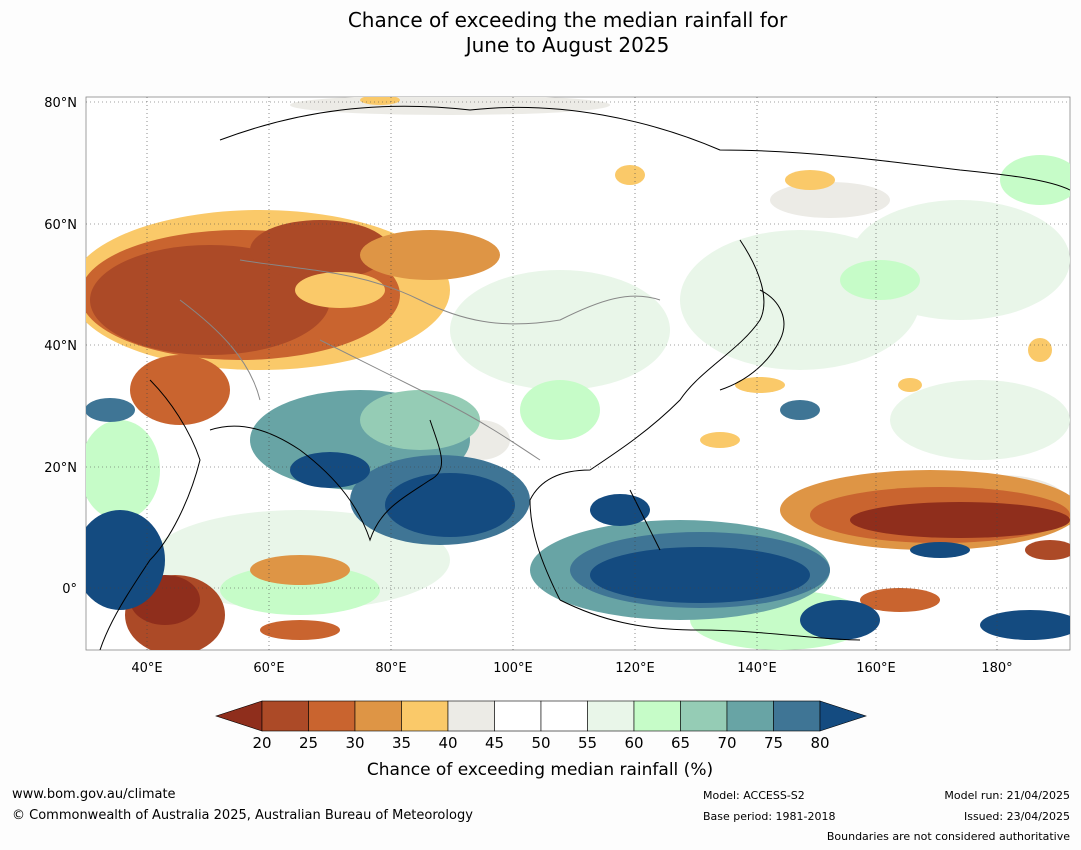 This screenshot has height=850, width=1081. What do you see at coordinates (680, 743) in the screenshot?
I see `colorbar-tick-label: 65` at bounding box center [680, 743].